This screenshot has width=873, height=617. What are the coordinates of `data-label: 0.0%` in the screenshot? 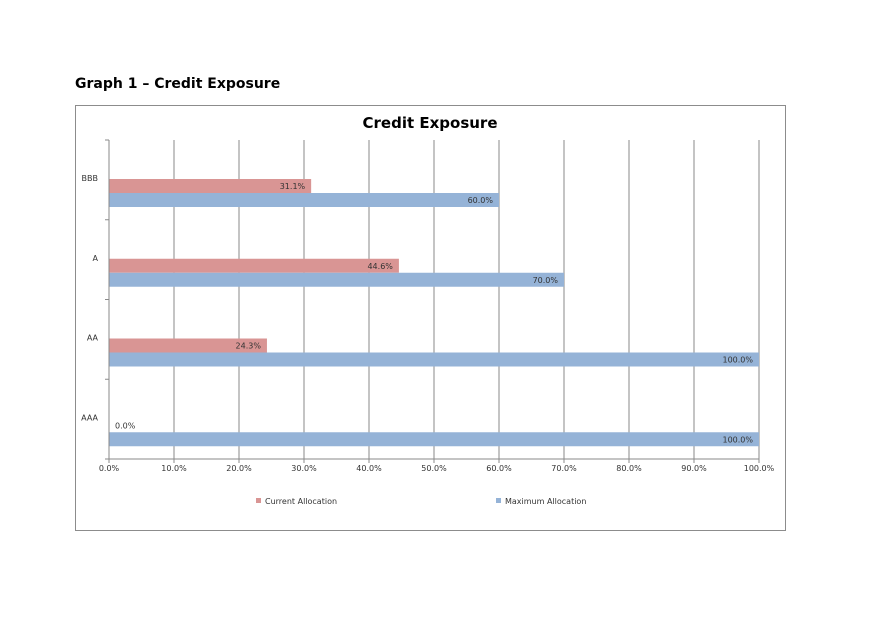 It's located at (125, 425).